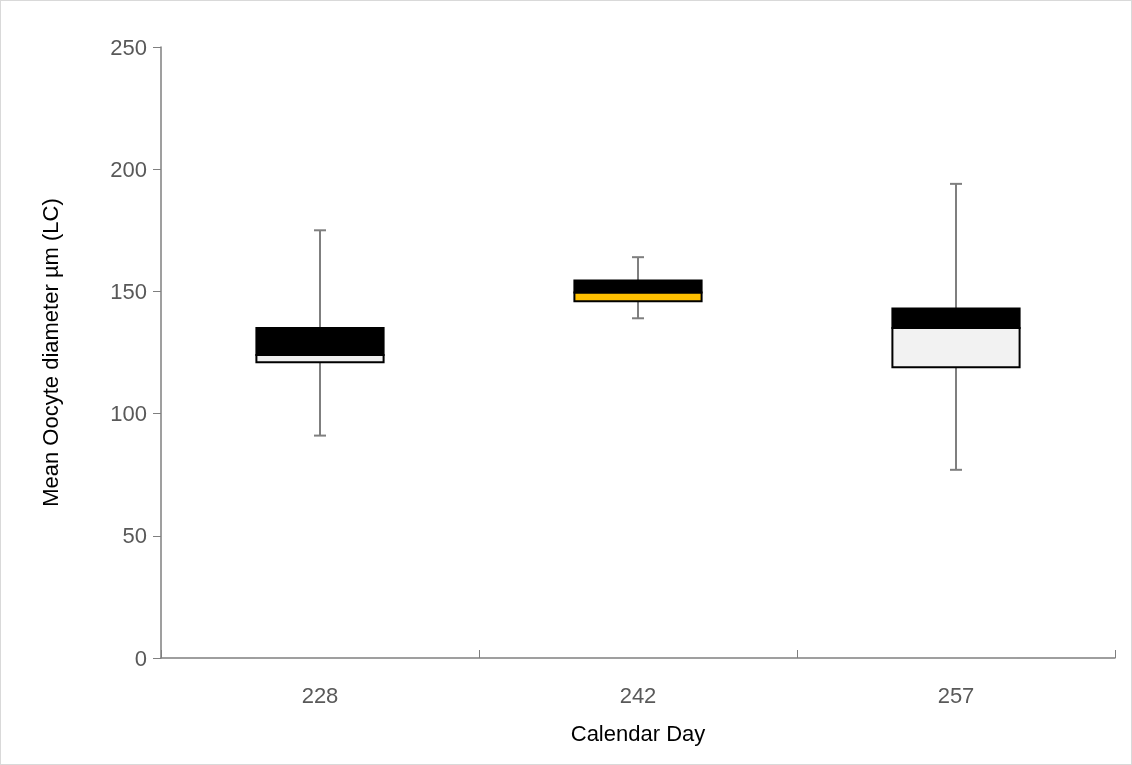 This screenshot has height=765, width=1132. I want to click on x-axis-title: Calendar Day, so click(638, 733).